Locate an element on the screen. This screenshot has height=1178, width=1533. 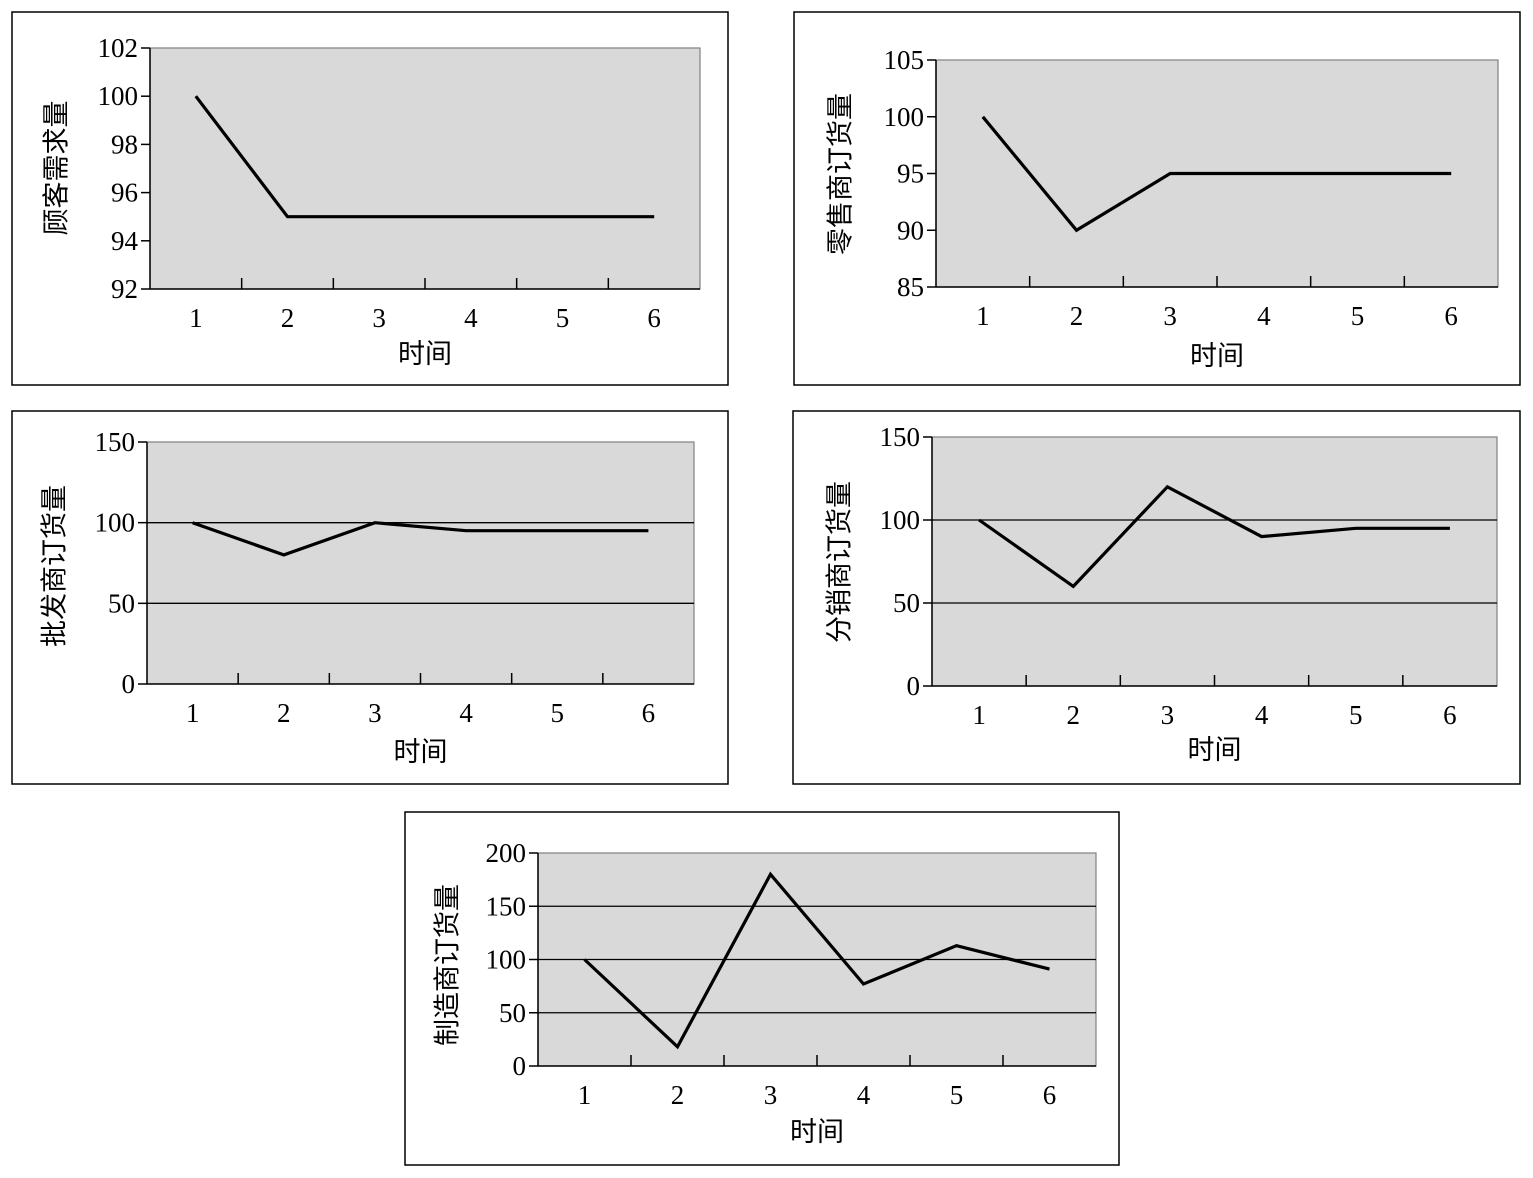
y-tick-label: 85 is located at coordinates (910, 287).